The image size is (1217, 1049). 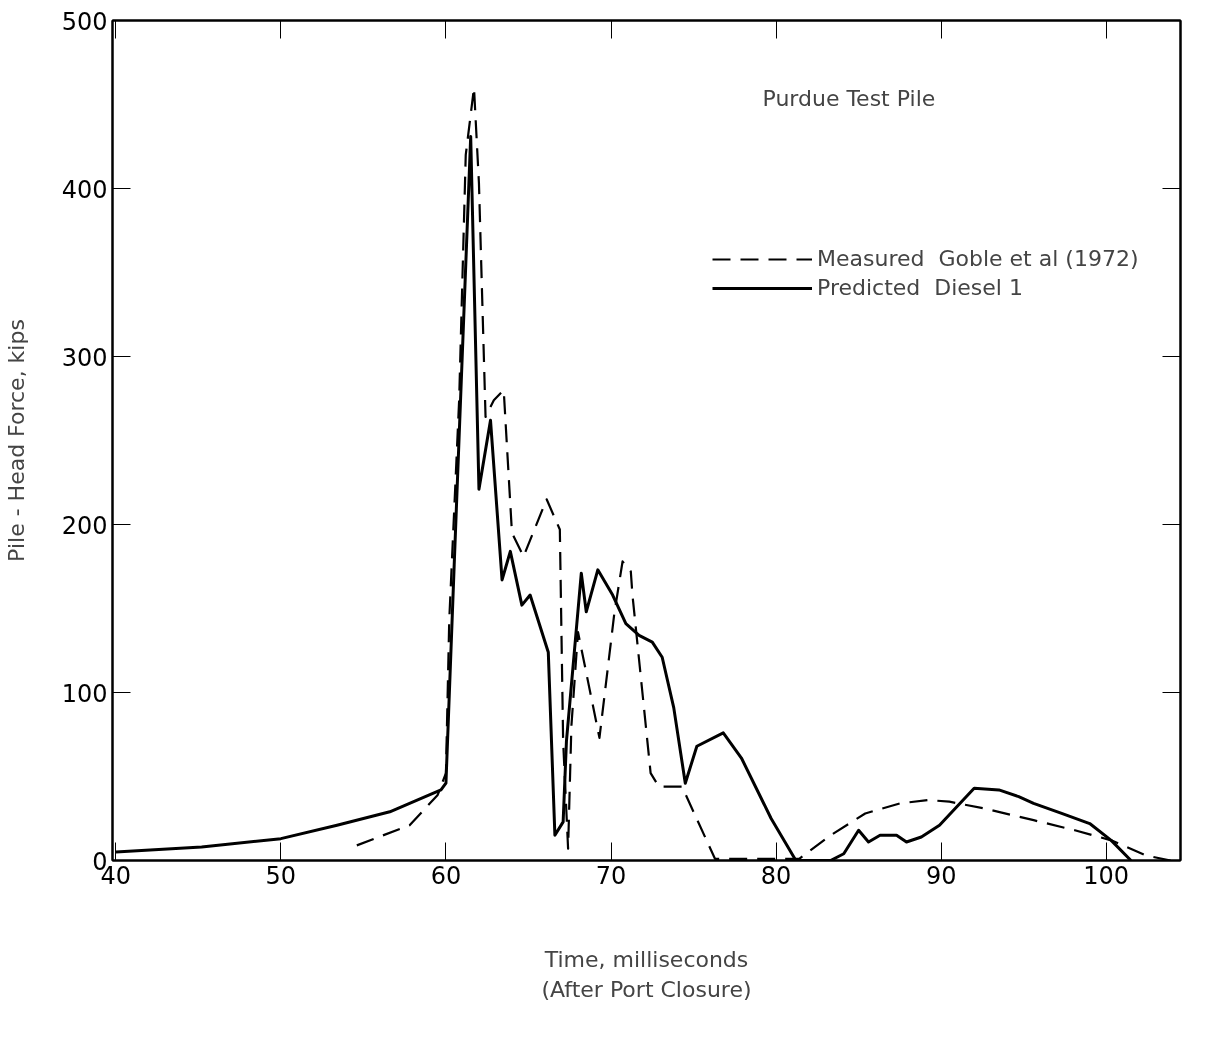 I want to click on y-tick-label: 400, so click(x=84, y=189).